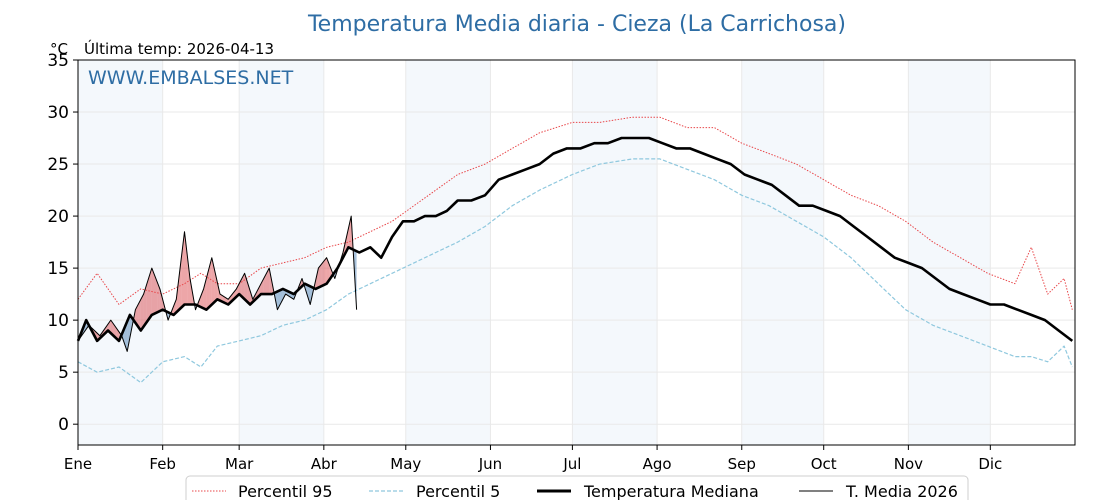 This screenshot has height=500, width=1120. Describe the element at coordinates (448, 252) in the screenshot. I see `month-band-may` at that location.